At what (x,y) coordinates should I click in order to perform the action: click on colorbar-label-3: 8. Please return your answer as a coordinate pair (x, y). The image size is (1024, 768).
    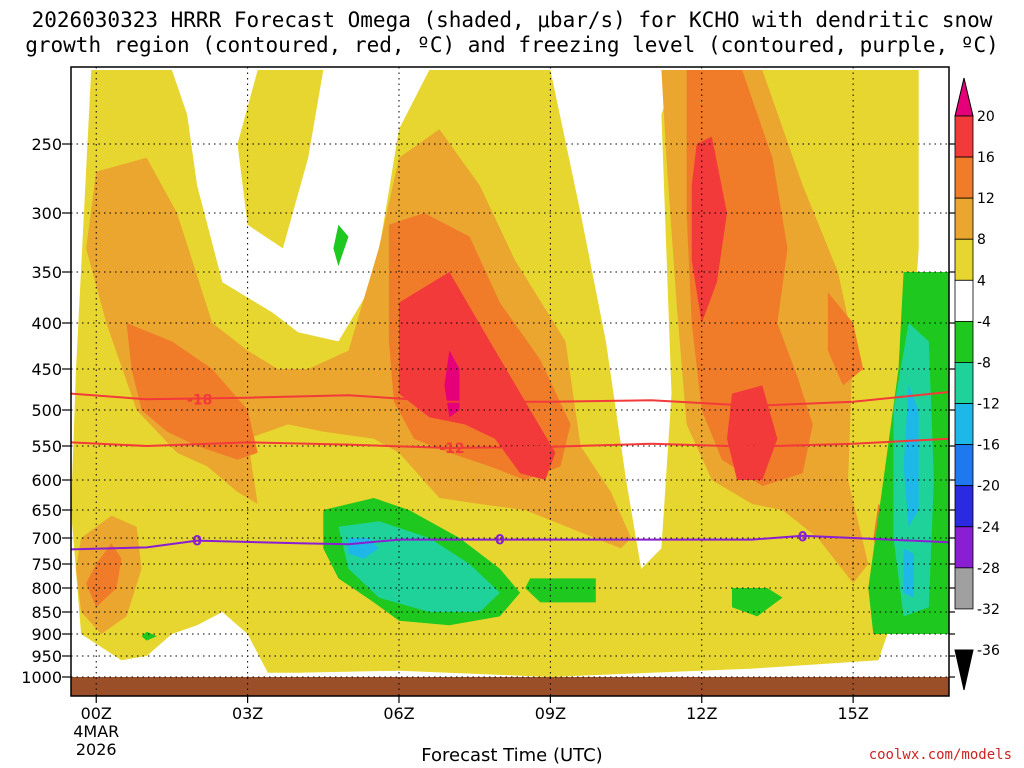
    Looking at the image, I should click on (981, 240).